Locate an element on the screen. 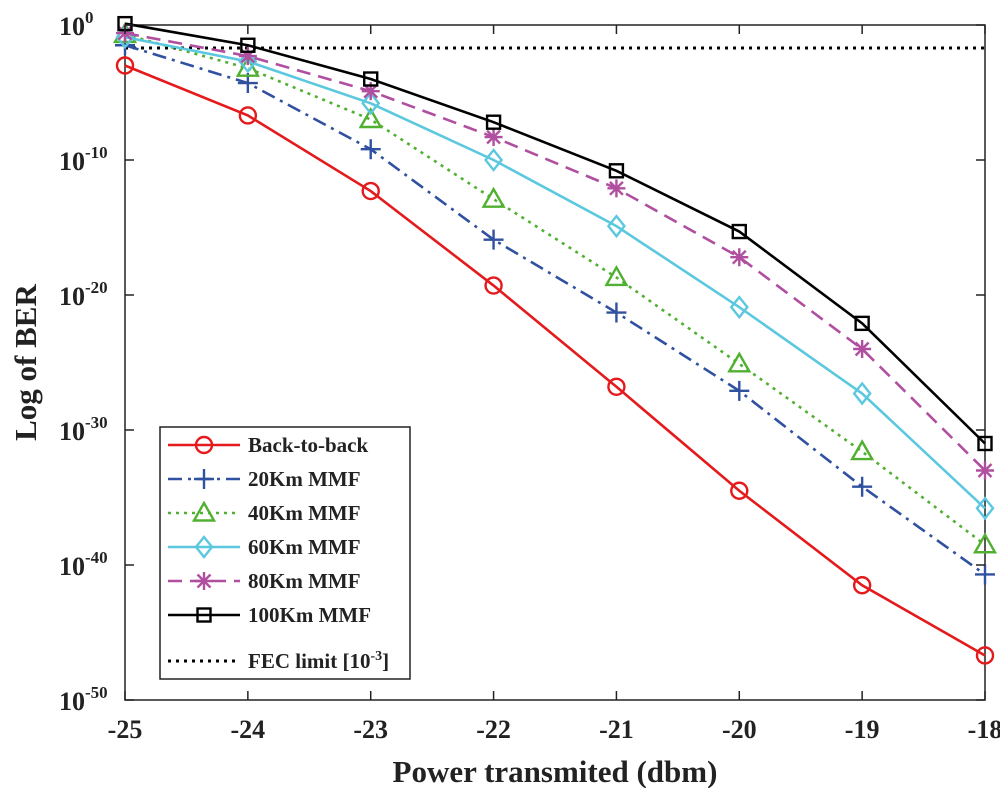  legend-label: 80Km MMF is located at coordinates (304, 581).